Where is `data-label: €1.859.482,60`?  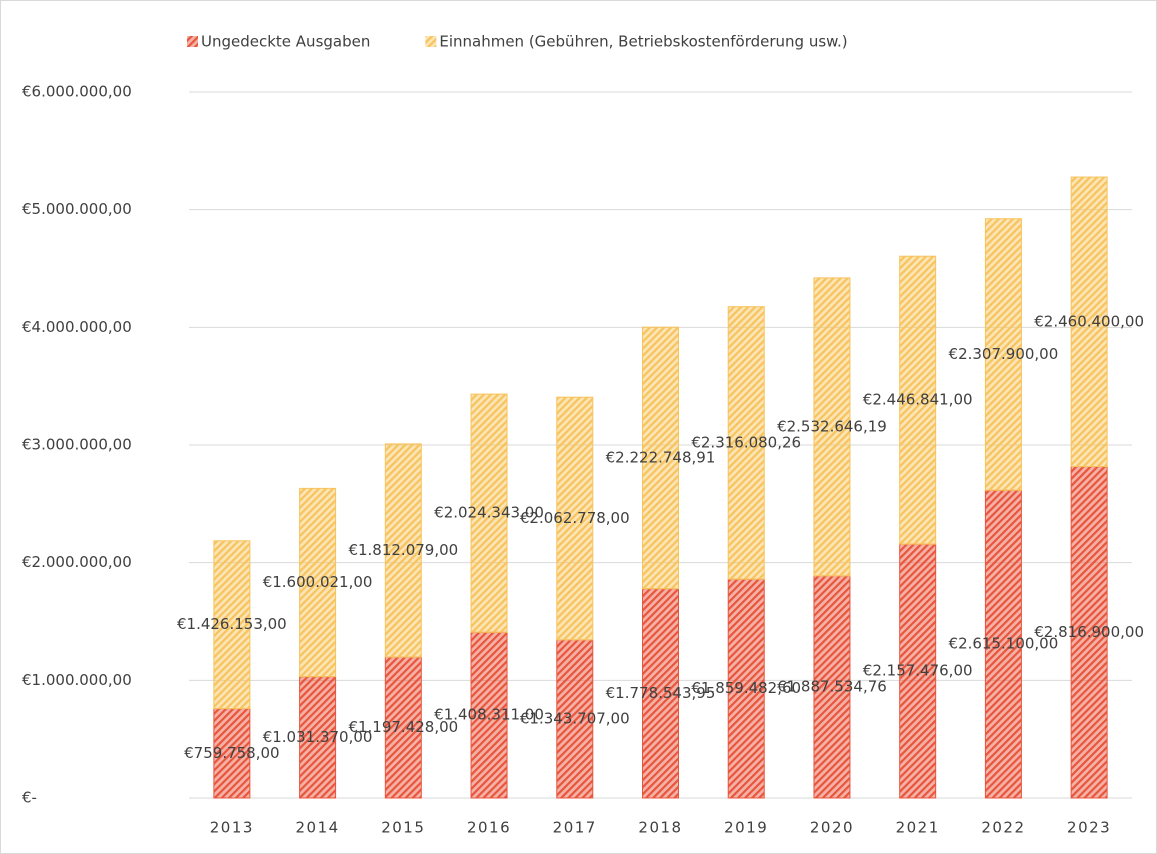 data-label: €1.859.482,60 is located at coordinates (746, 688).